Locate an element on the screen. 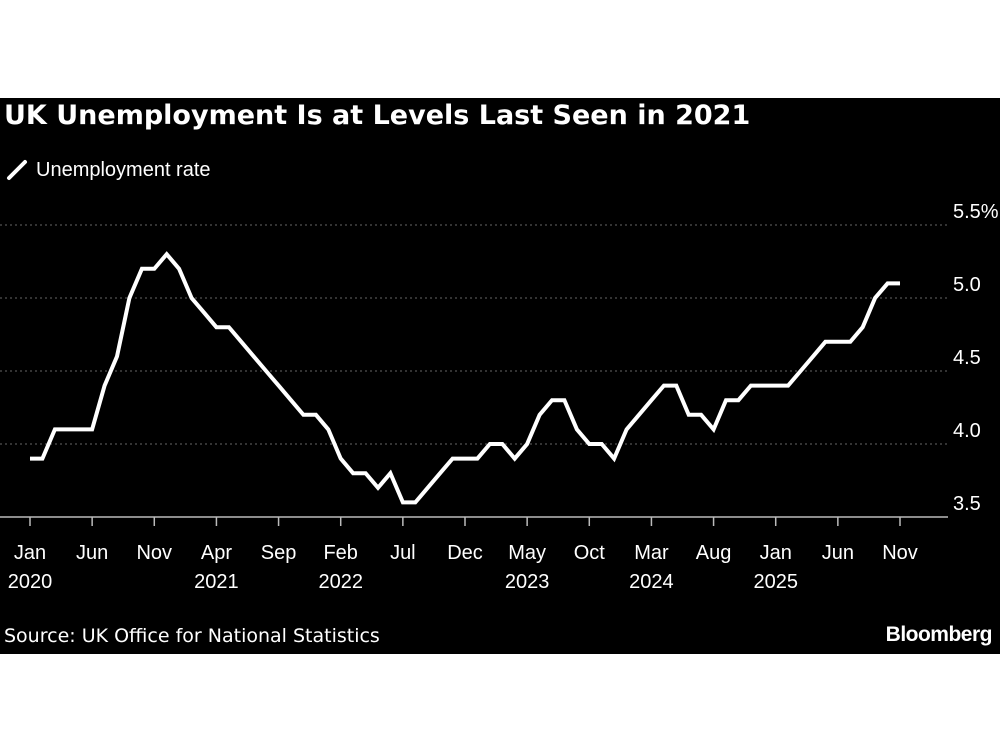  x-axis is located at coordinates (474, 521).